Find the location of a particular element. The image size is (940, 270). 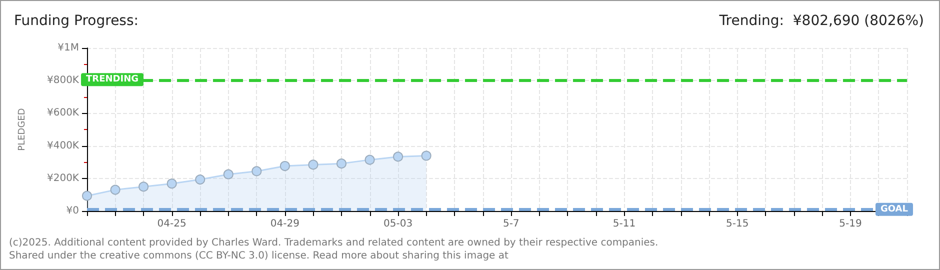

y-tick-label: ¥600K is located at coordinates (63, 113).